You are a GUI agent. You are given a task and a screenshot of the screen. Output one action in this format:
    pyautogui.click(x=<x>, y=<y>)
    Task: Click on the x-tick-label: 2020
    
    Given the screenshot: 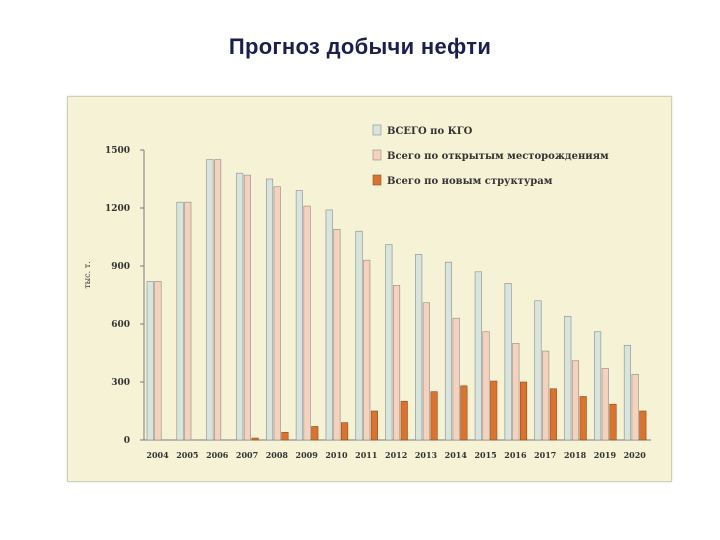 What is the action you would take?
    pyautogui.click(x=635, y=455)
    